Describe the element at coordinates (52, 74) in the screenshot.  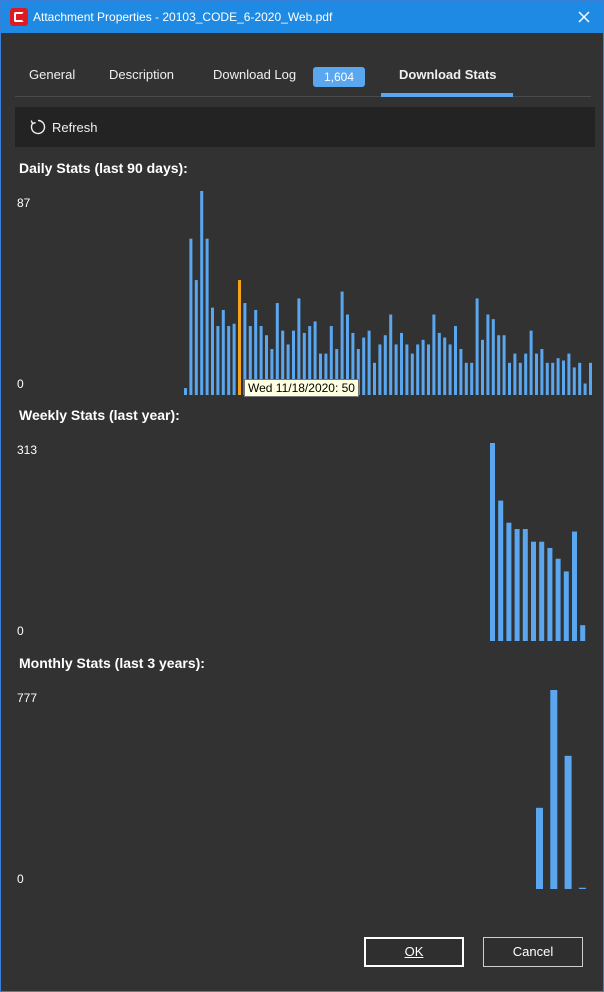
I see `tab-general: General` at that location.